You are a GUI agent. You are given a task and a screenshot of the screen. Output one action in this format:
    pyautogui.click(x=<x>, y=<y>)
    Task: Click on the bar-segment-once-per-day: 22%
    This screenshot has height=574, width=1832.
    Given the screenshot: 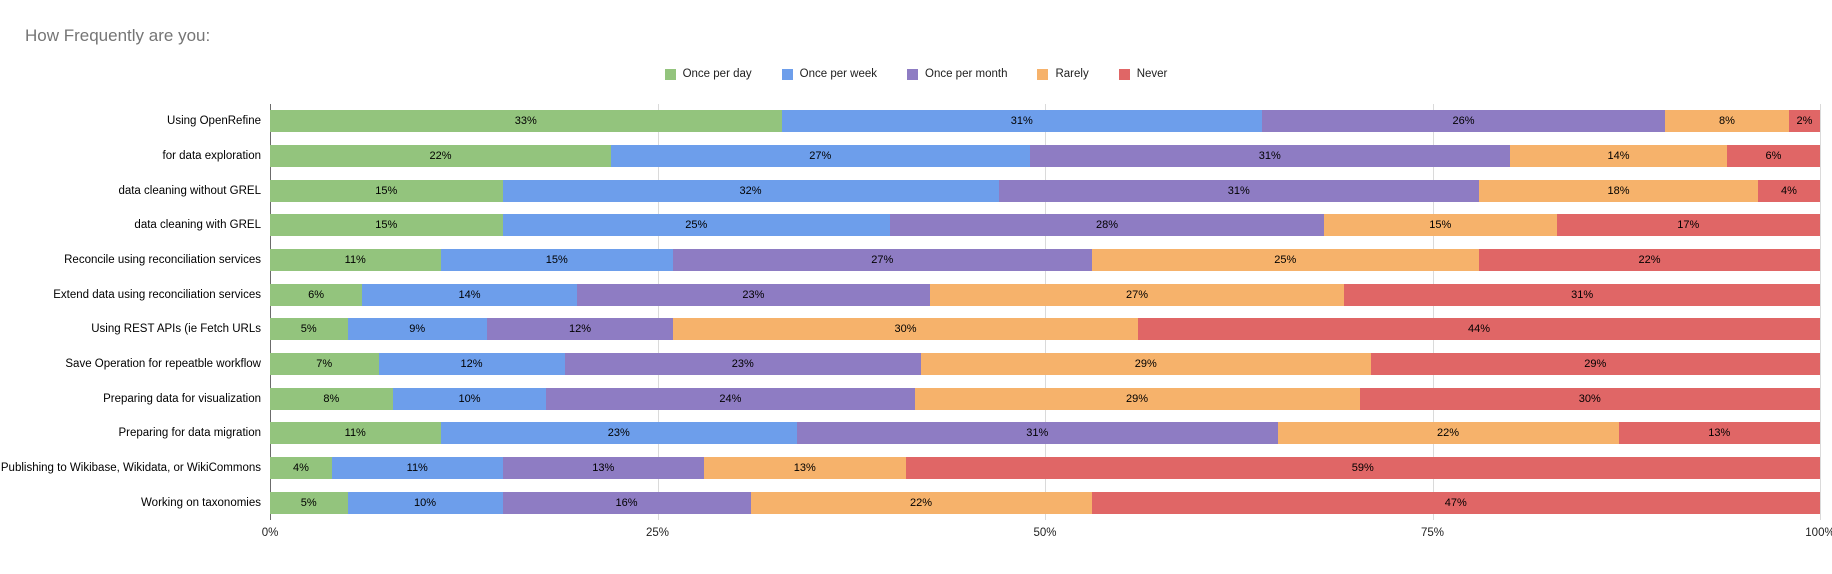 What is the action you would take?
    pyautogui.click(x=440, y=156)
    